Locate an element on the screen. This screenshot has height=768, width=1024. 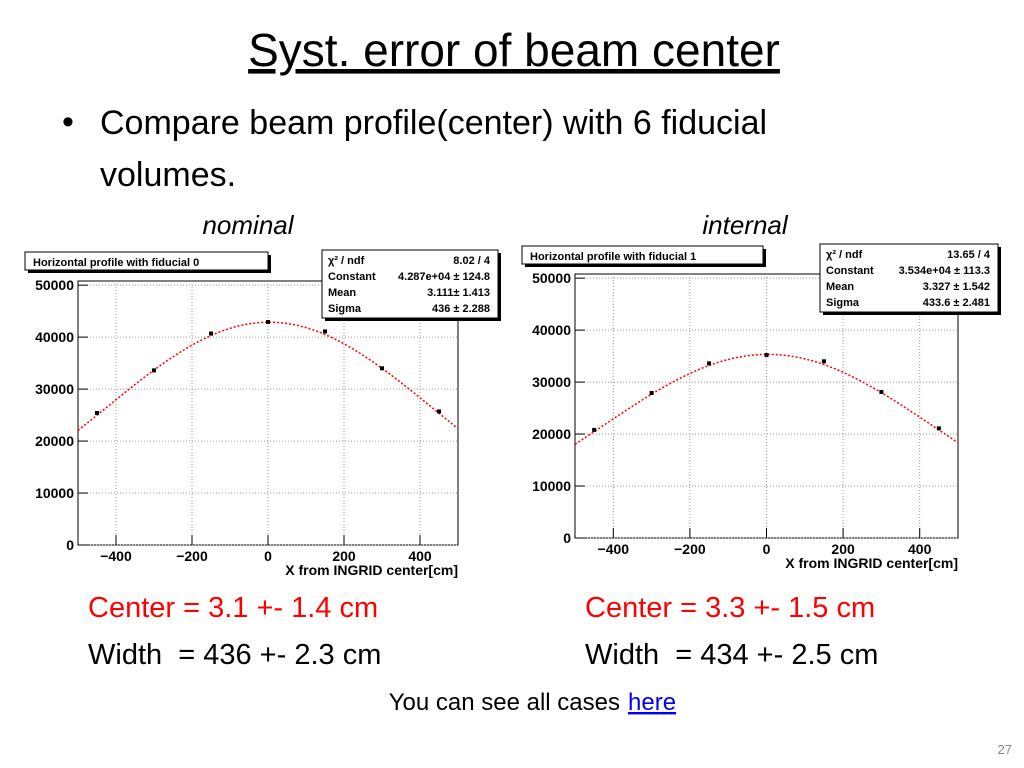
stats-value: 13.65 / 4 is located at coordinates (969, 255).